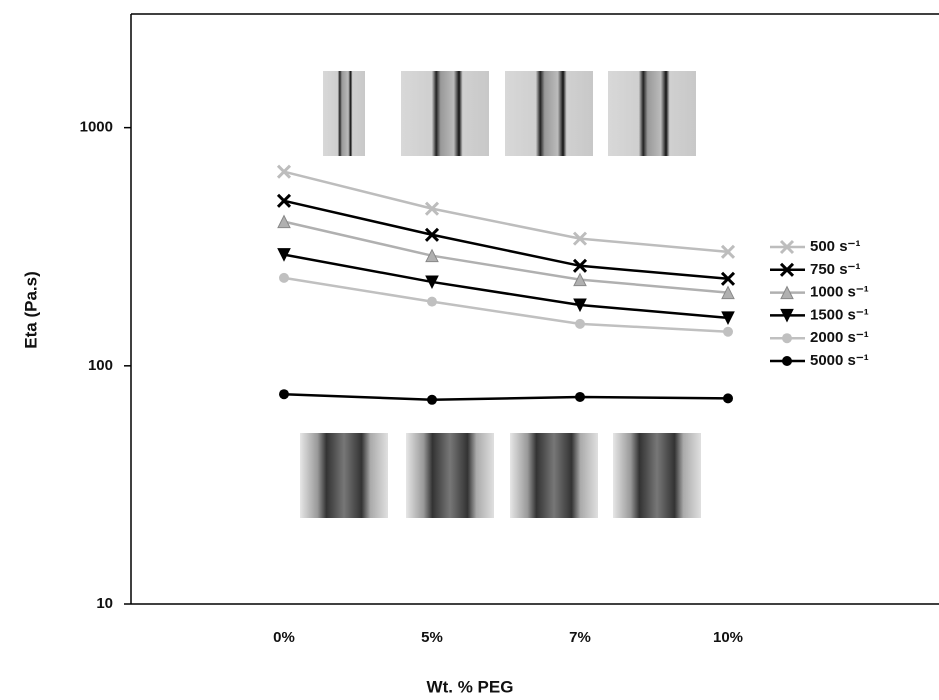 The height and width of the screenshot is (700, 939). What do you see at coordinates (30, 309) in the screenshot?
I see `y-axis-label: Eta (Pa.s)` at bounding box center [30, 309].